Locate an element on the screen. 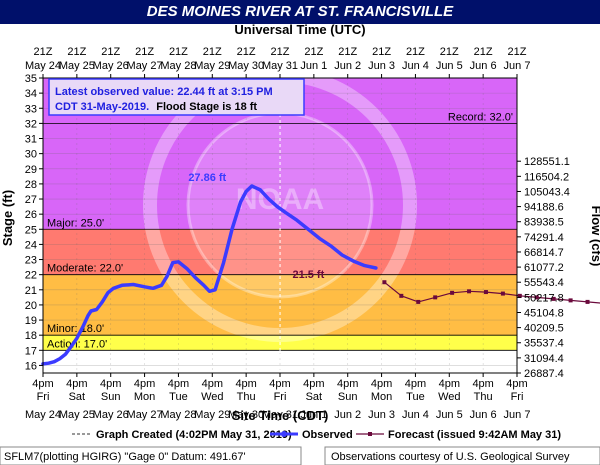 The width and height of the screenshot is (600, 465). left-tick-label: 28 is located at coordinates (31, 185).